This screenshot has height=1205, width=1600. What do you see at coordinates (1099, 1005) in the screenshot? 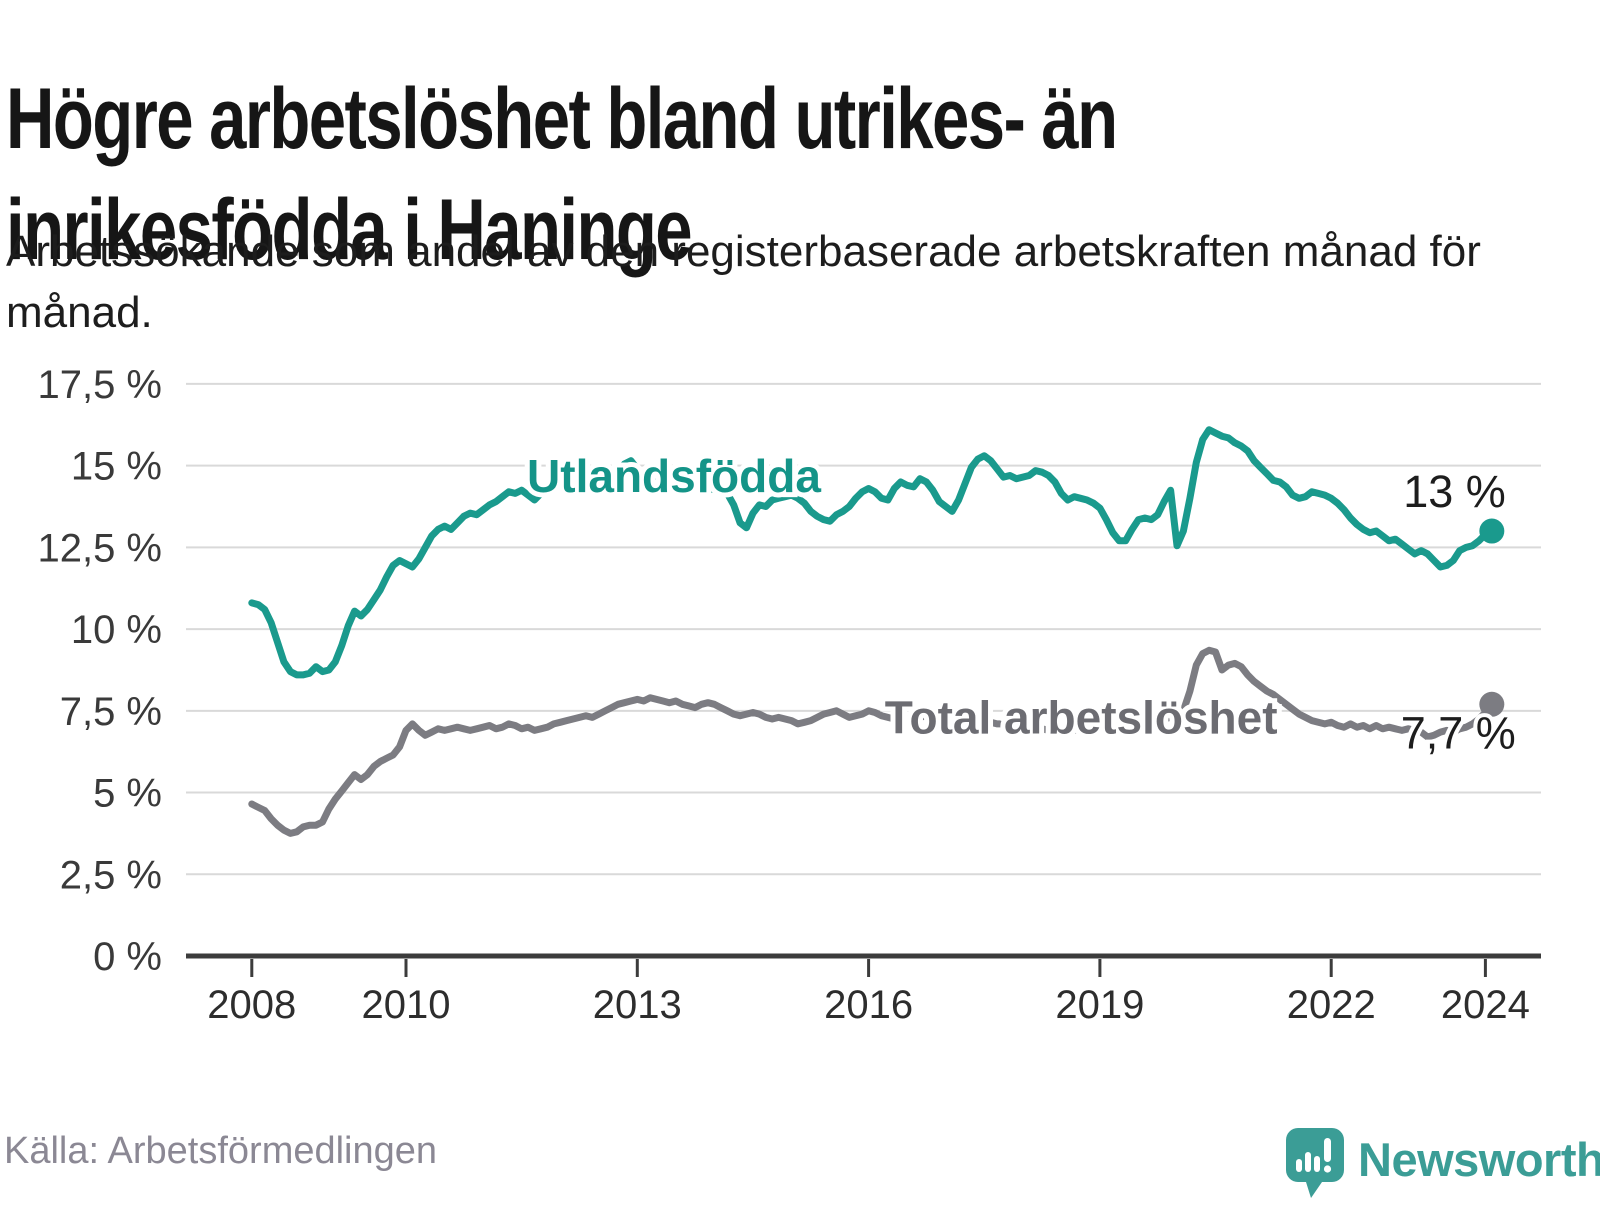
I see `x-axis-tick-label: 2019` at bounding box center [1099, 1005].